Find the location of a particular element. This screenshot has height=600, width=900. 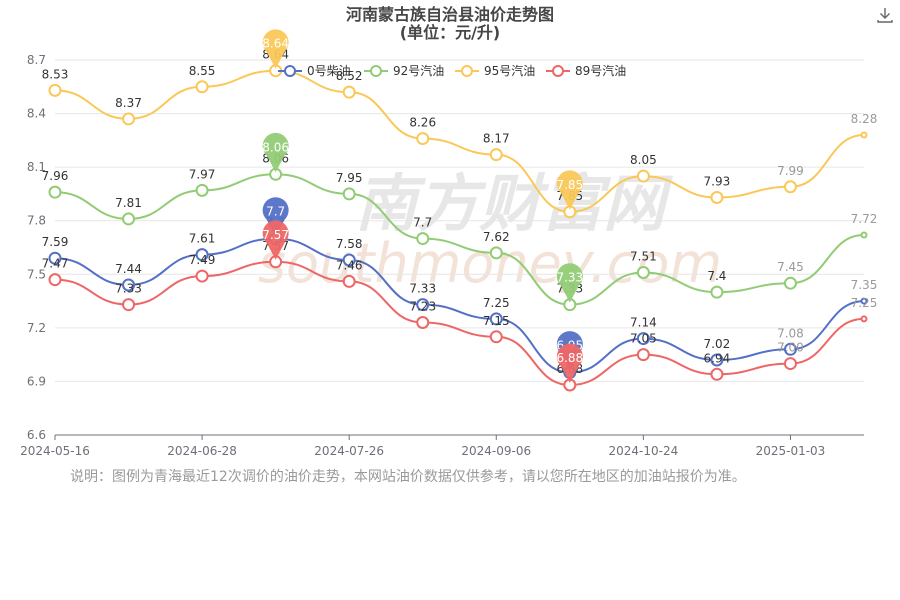

legend-item-0: 0号柴油 is located at coordinates (314, 71).